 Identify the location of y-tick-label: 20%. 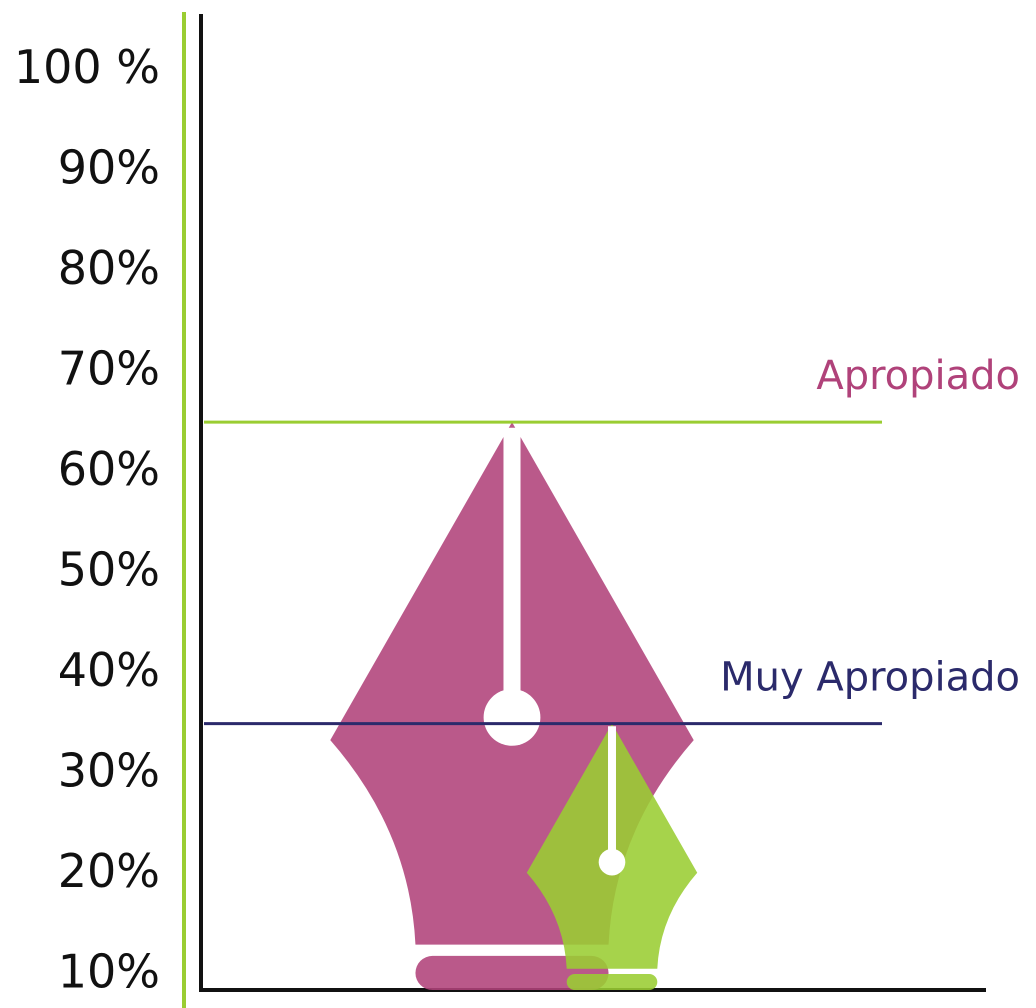
(109, 871).